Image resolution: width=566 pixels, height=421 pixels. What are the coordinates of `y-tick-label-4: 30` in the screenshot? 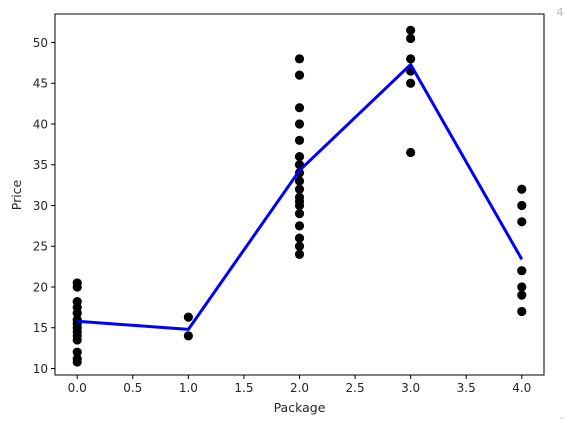 It's located at (40, 206).